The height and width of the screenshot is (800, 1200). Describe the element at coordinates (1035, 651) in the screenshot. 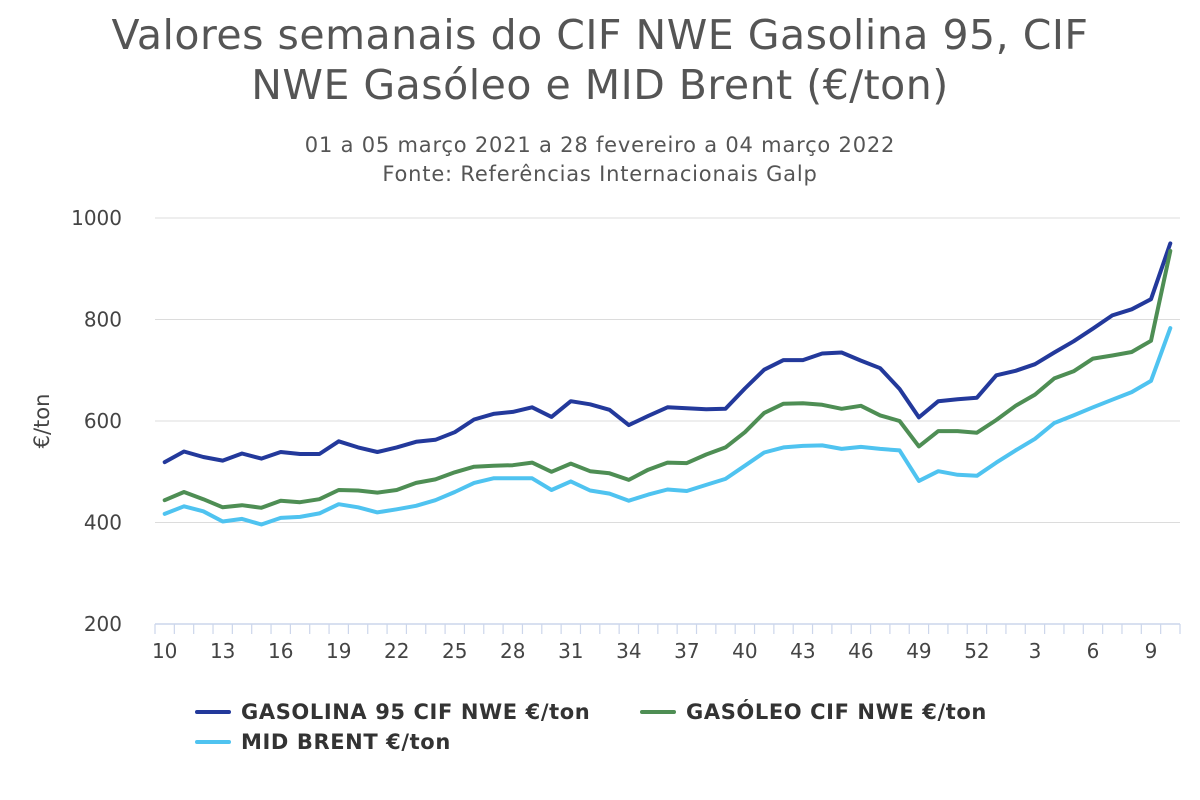

I see `x-tick-label: 3` at that location.